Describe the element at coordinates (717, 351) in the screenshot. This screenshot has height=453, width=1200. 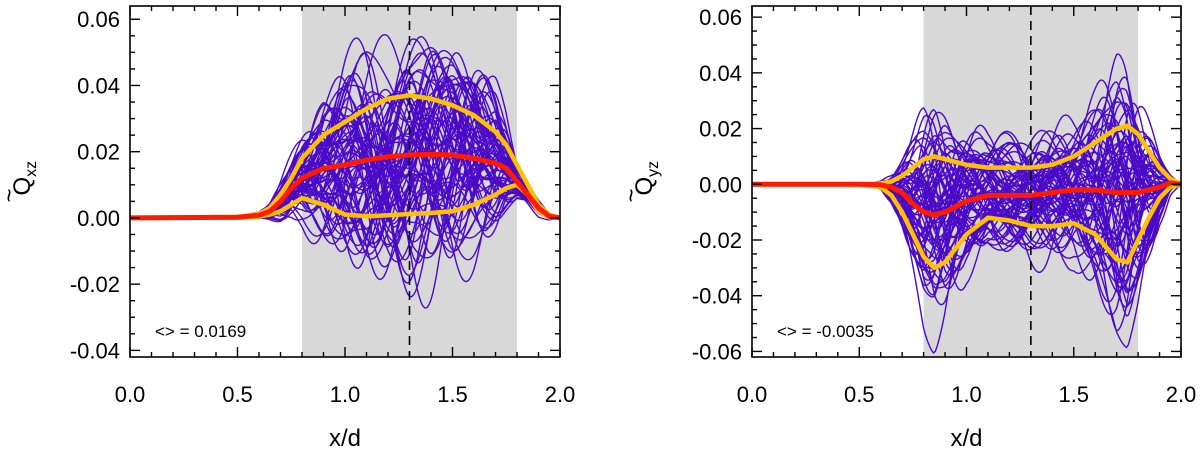
I see `y-tick-label: -0.06` at that location.